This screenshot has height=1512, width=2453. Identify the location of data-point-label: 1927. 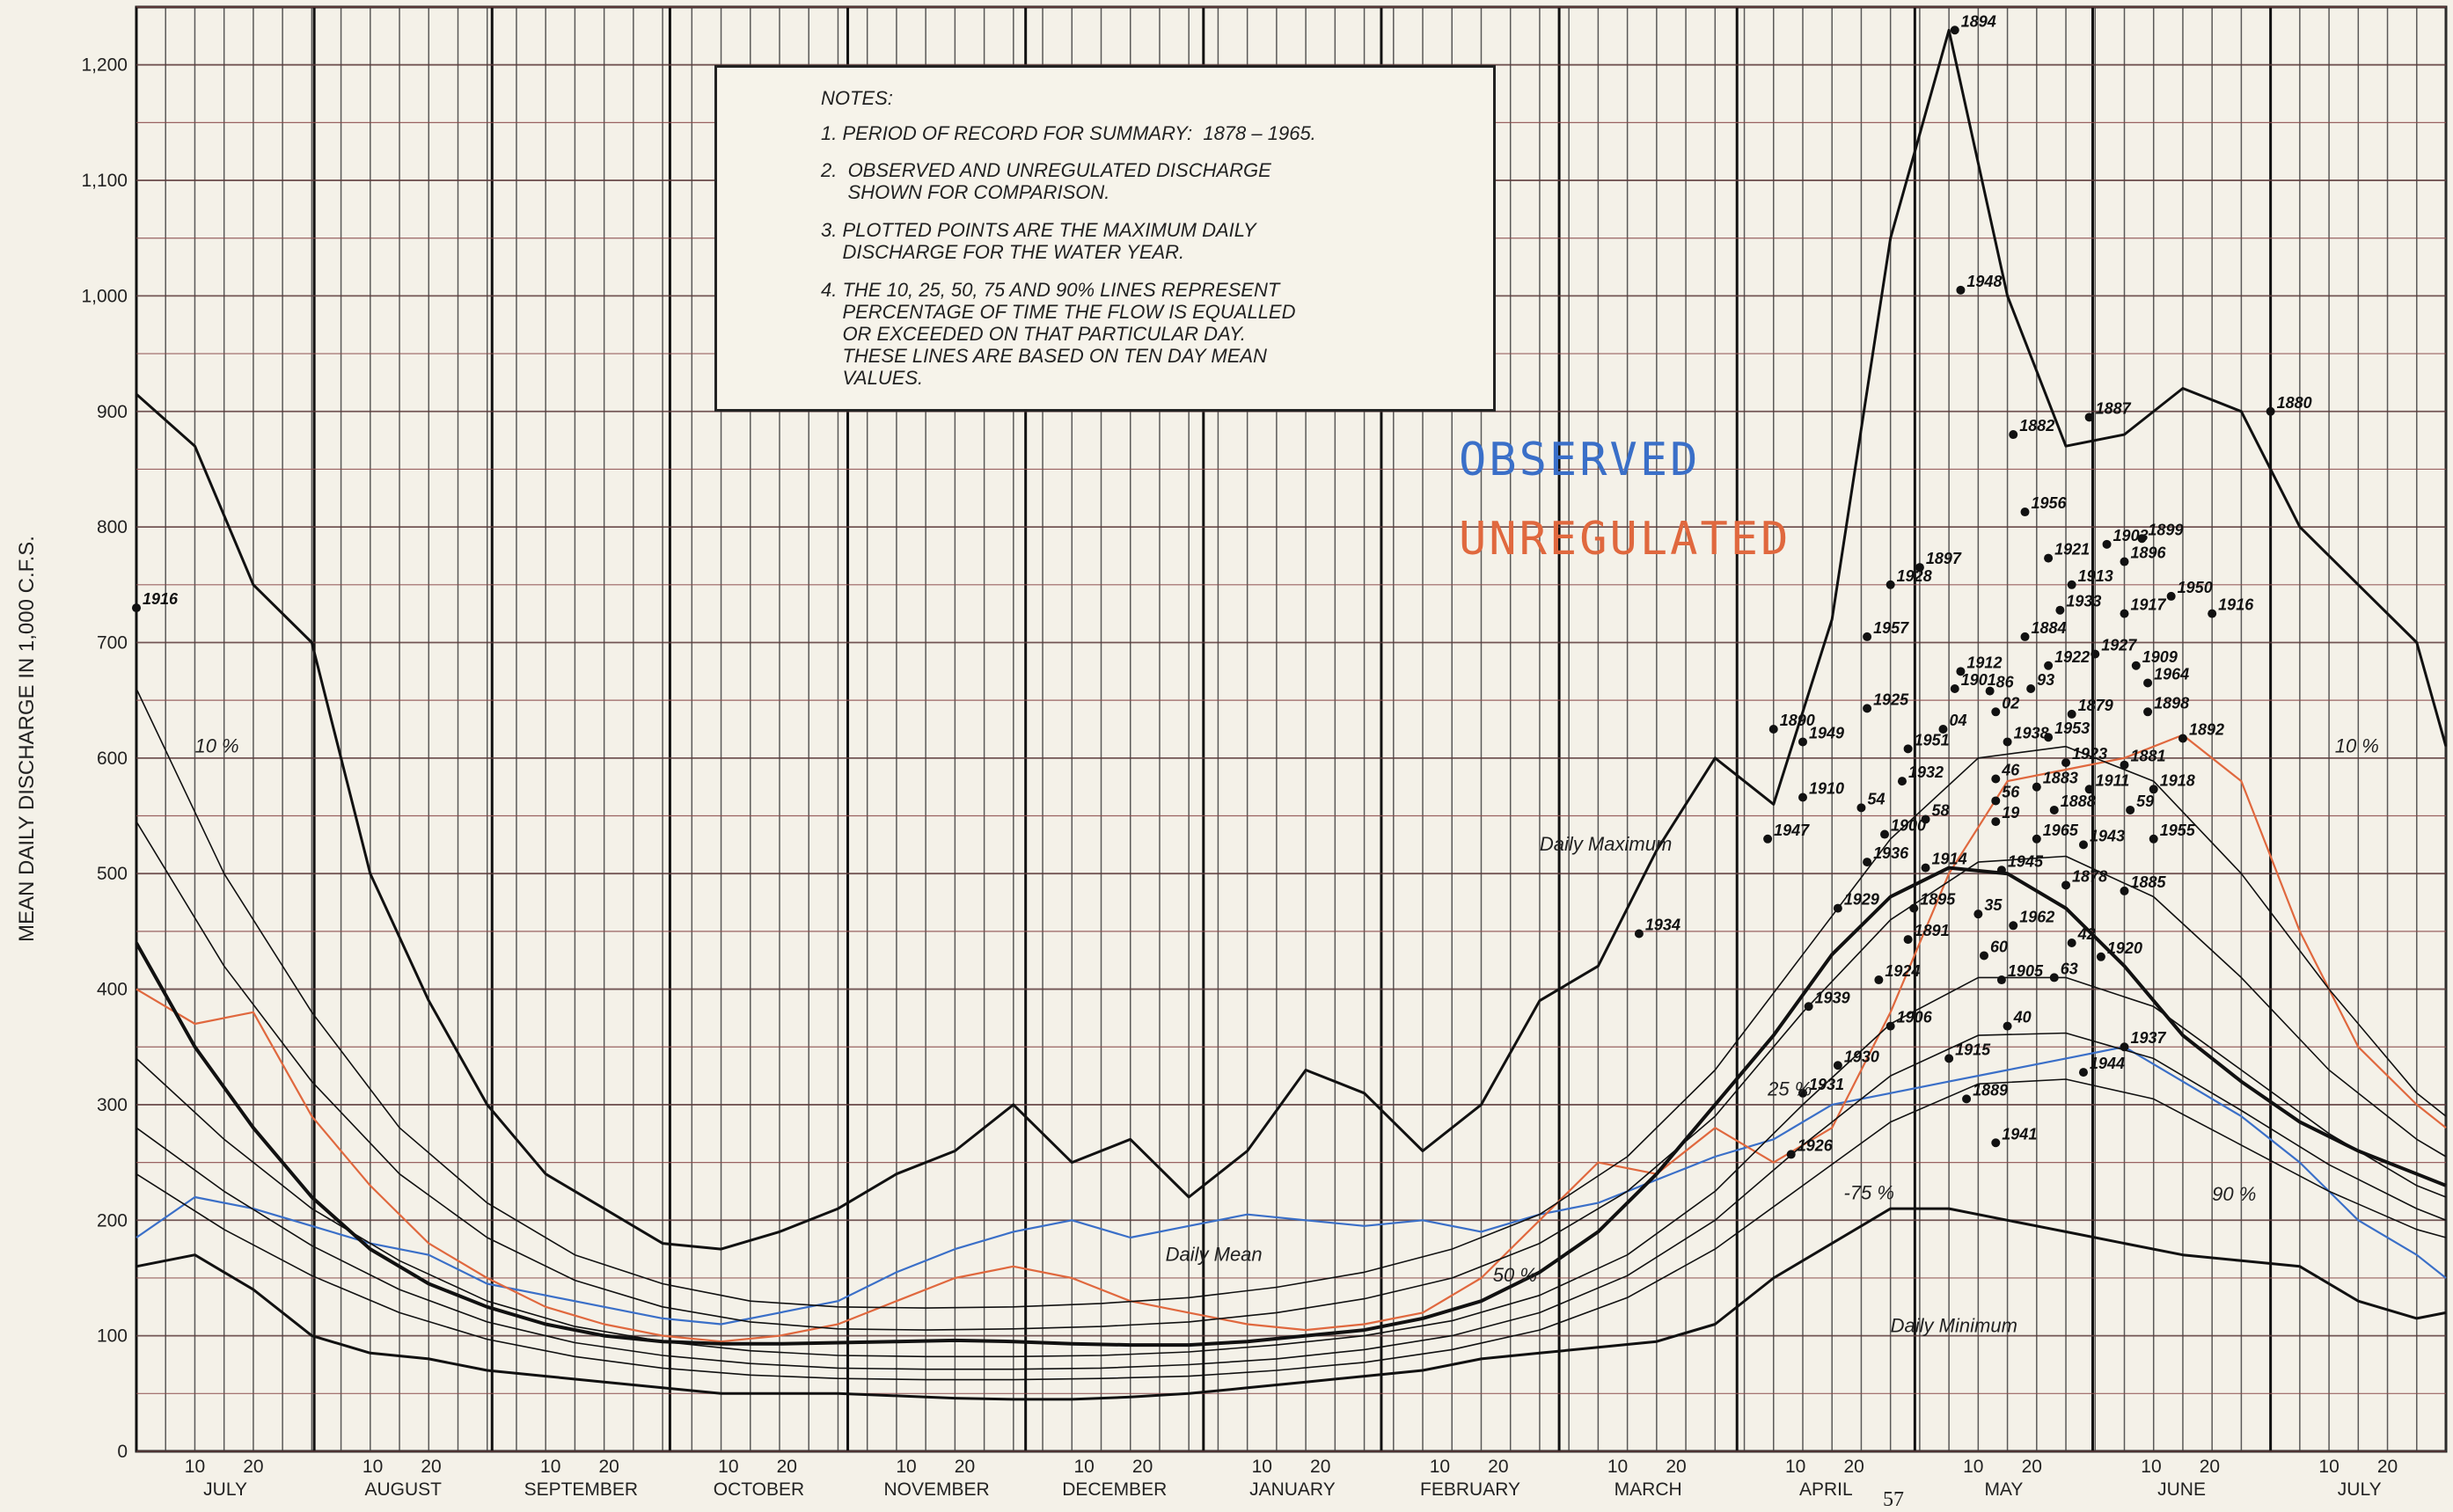
(2119, 645).